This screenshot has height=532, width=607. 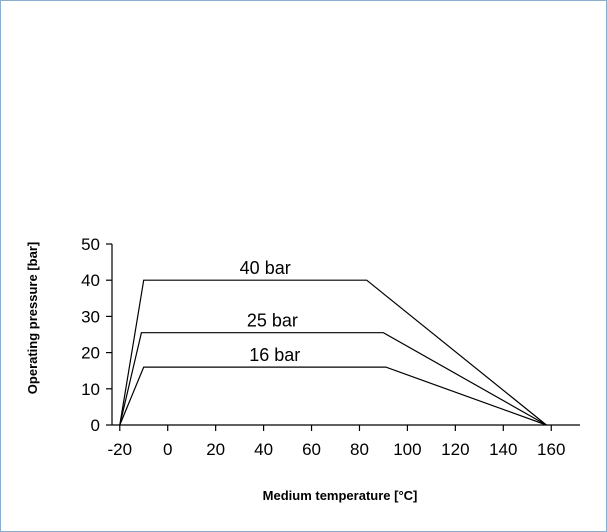 I want to click on y-axis-title: Operating pressure [bar], so click(x=32, y=318).